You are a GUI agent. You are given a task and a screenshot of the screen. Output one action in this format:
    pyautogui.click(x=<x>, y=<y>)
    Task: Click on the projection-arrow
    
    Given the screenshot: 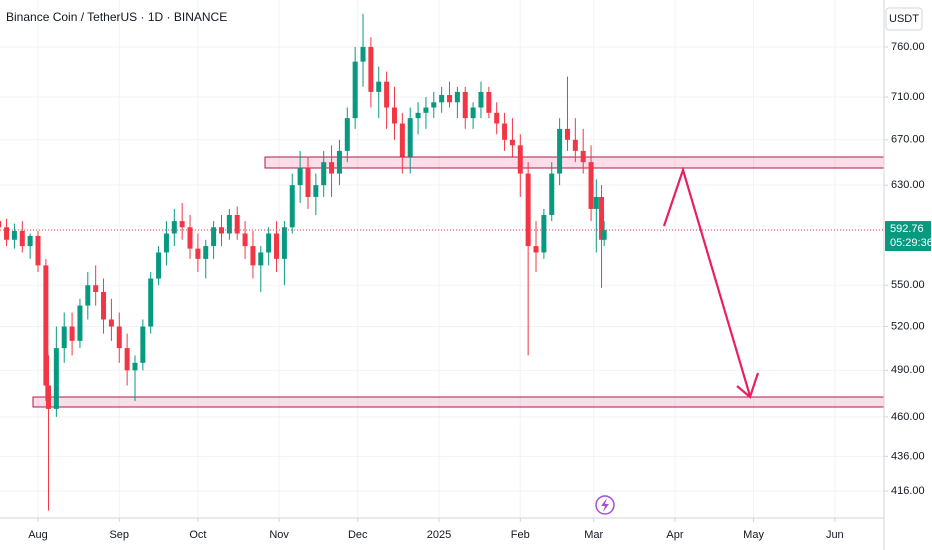 What is the action you would take?
    pyautogui.click(x=707, y=281)
    